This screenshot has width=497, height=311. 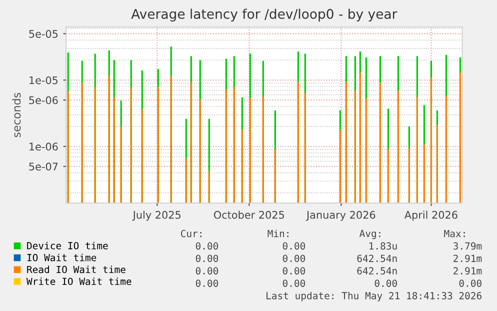 I want to click on legend-label: Read IO Wait time, so click(x=76, y=270).